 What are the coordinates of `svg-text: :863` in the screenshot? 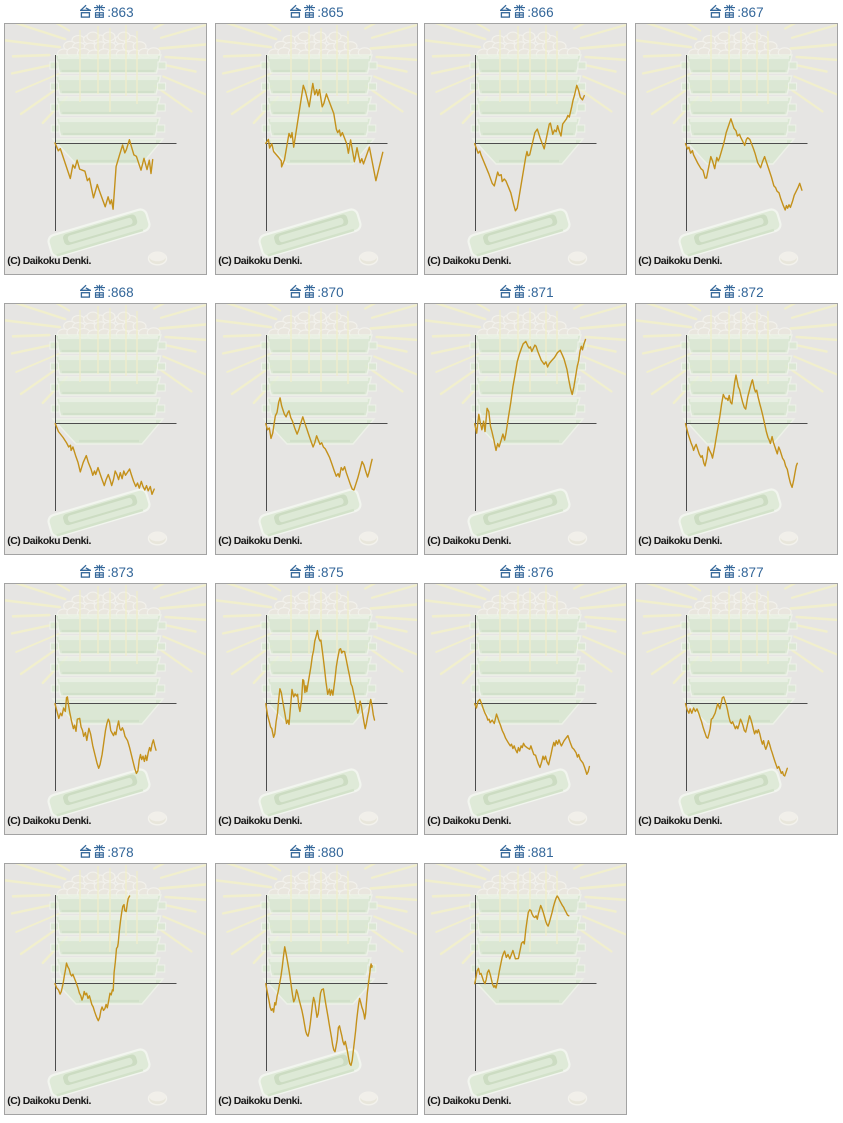 It's located at (120, 12).